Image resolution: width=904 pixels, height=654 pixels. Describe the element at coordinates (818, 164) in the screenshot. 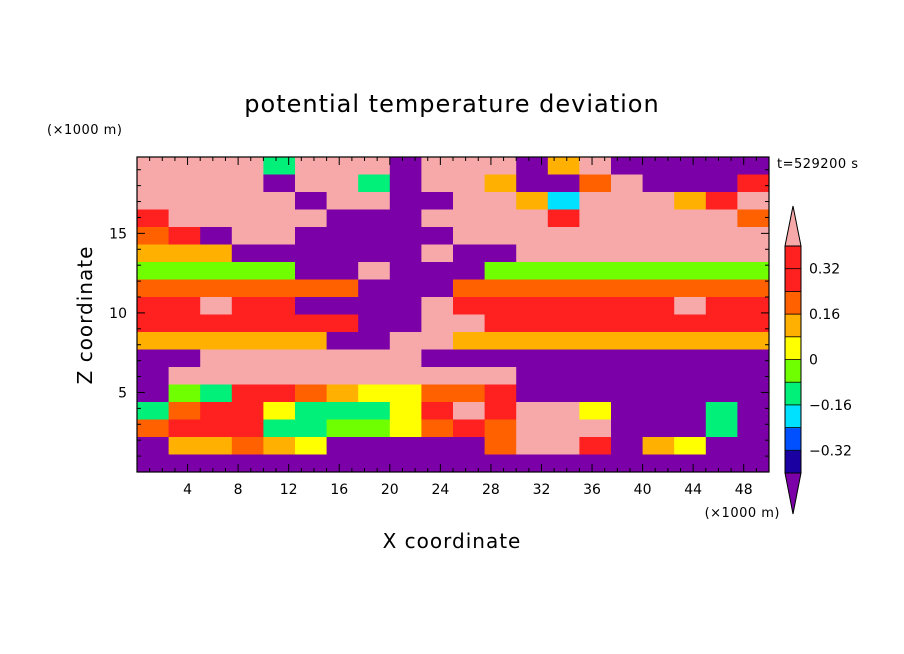

I see `timestamp-label: t=529200 s` at that location.